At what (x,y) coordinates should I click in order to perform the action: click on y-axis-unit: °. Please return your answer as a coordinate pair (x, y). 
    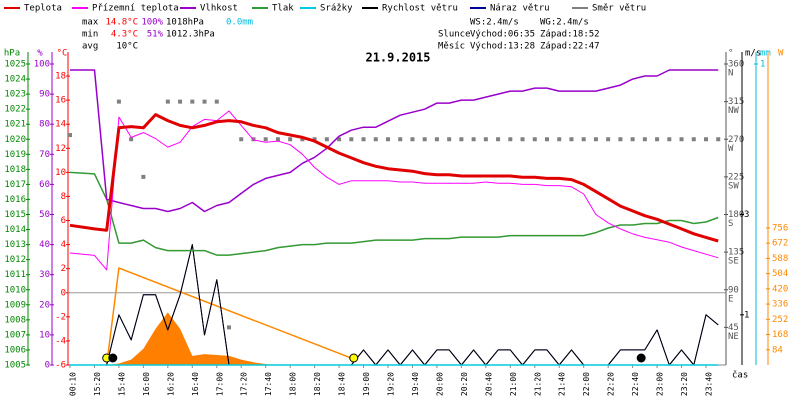
    Looking at the image, I should click on (730, 54).